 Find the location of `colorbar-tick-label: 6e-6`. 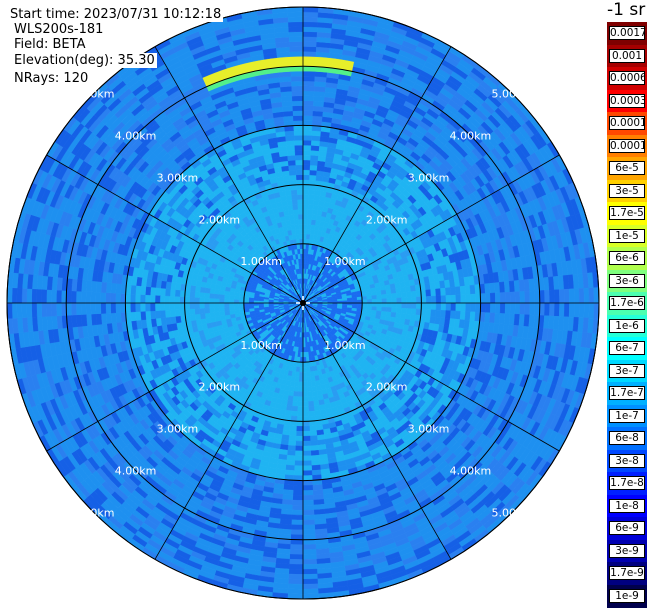

colorbar-tick-label: 6e-6 is located at coordinates (627, 258).